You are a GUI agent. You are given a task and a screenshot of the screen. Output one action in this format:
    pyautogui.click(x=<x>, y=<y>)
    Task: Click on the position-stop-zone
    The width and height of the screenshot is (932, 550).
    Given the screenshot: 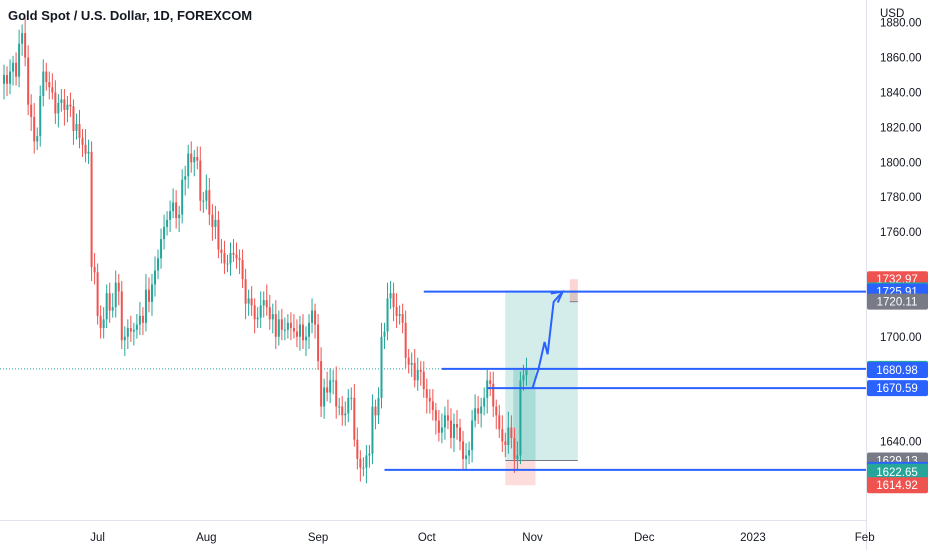 What is the action you would take?
    pyautogui.click(x=520, y=473)
    